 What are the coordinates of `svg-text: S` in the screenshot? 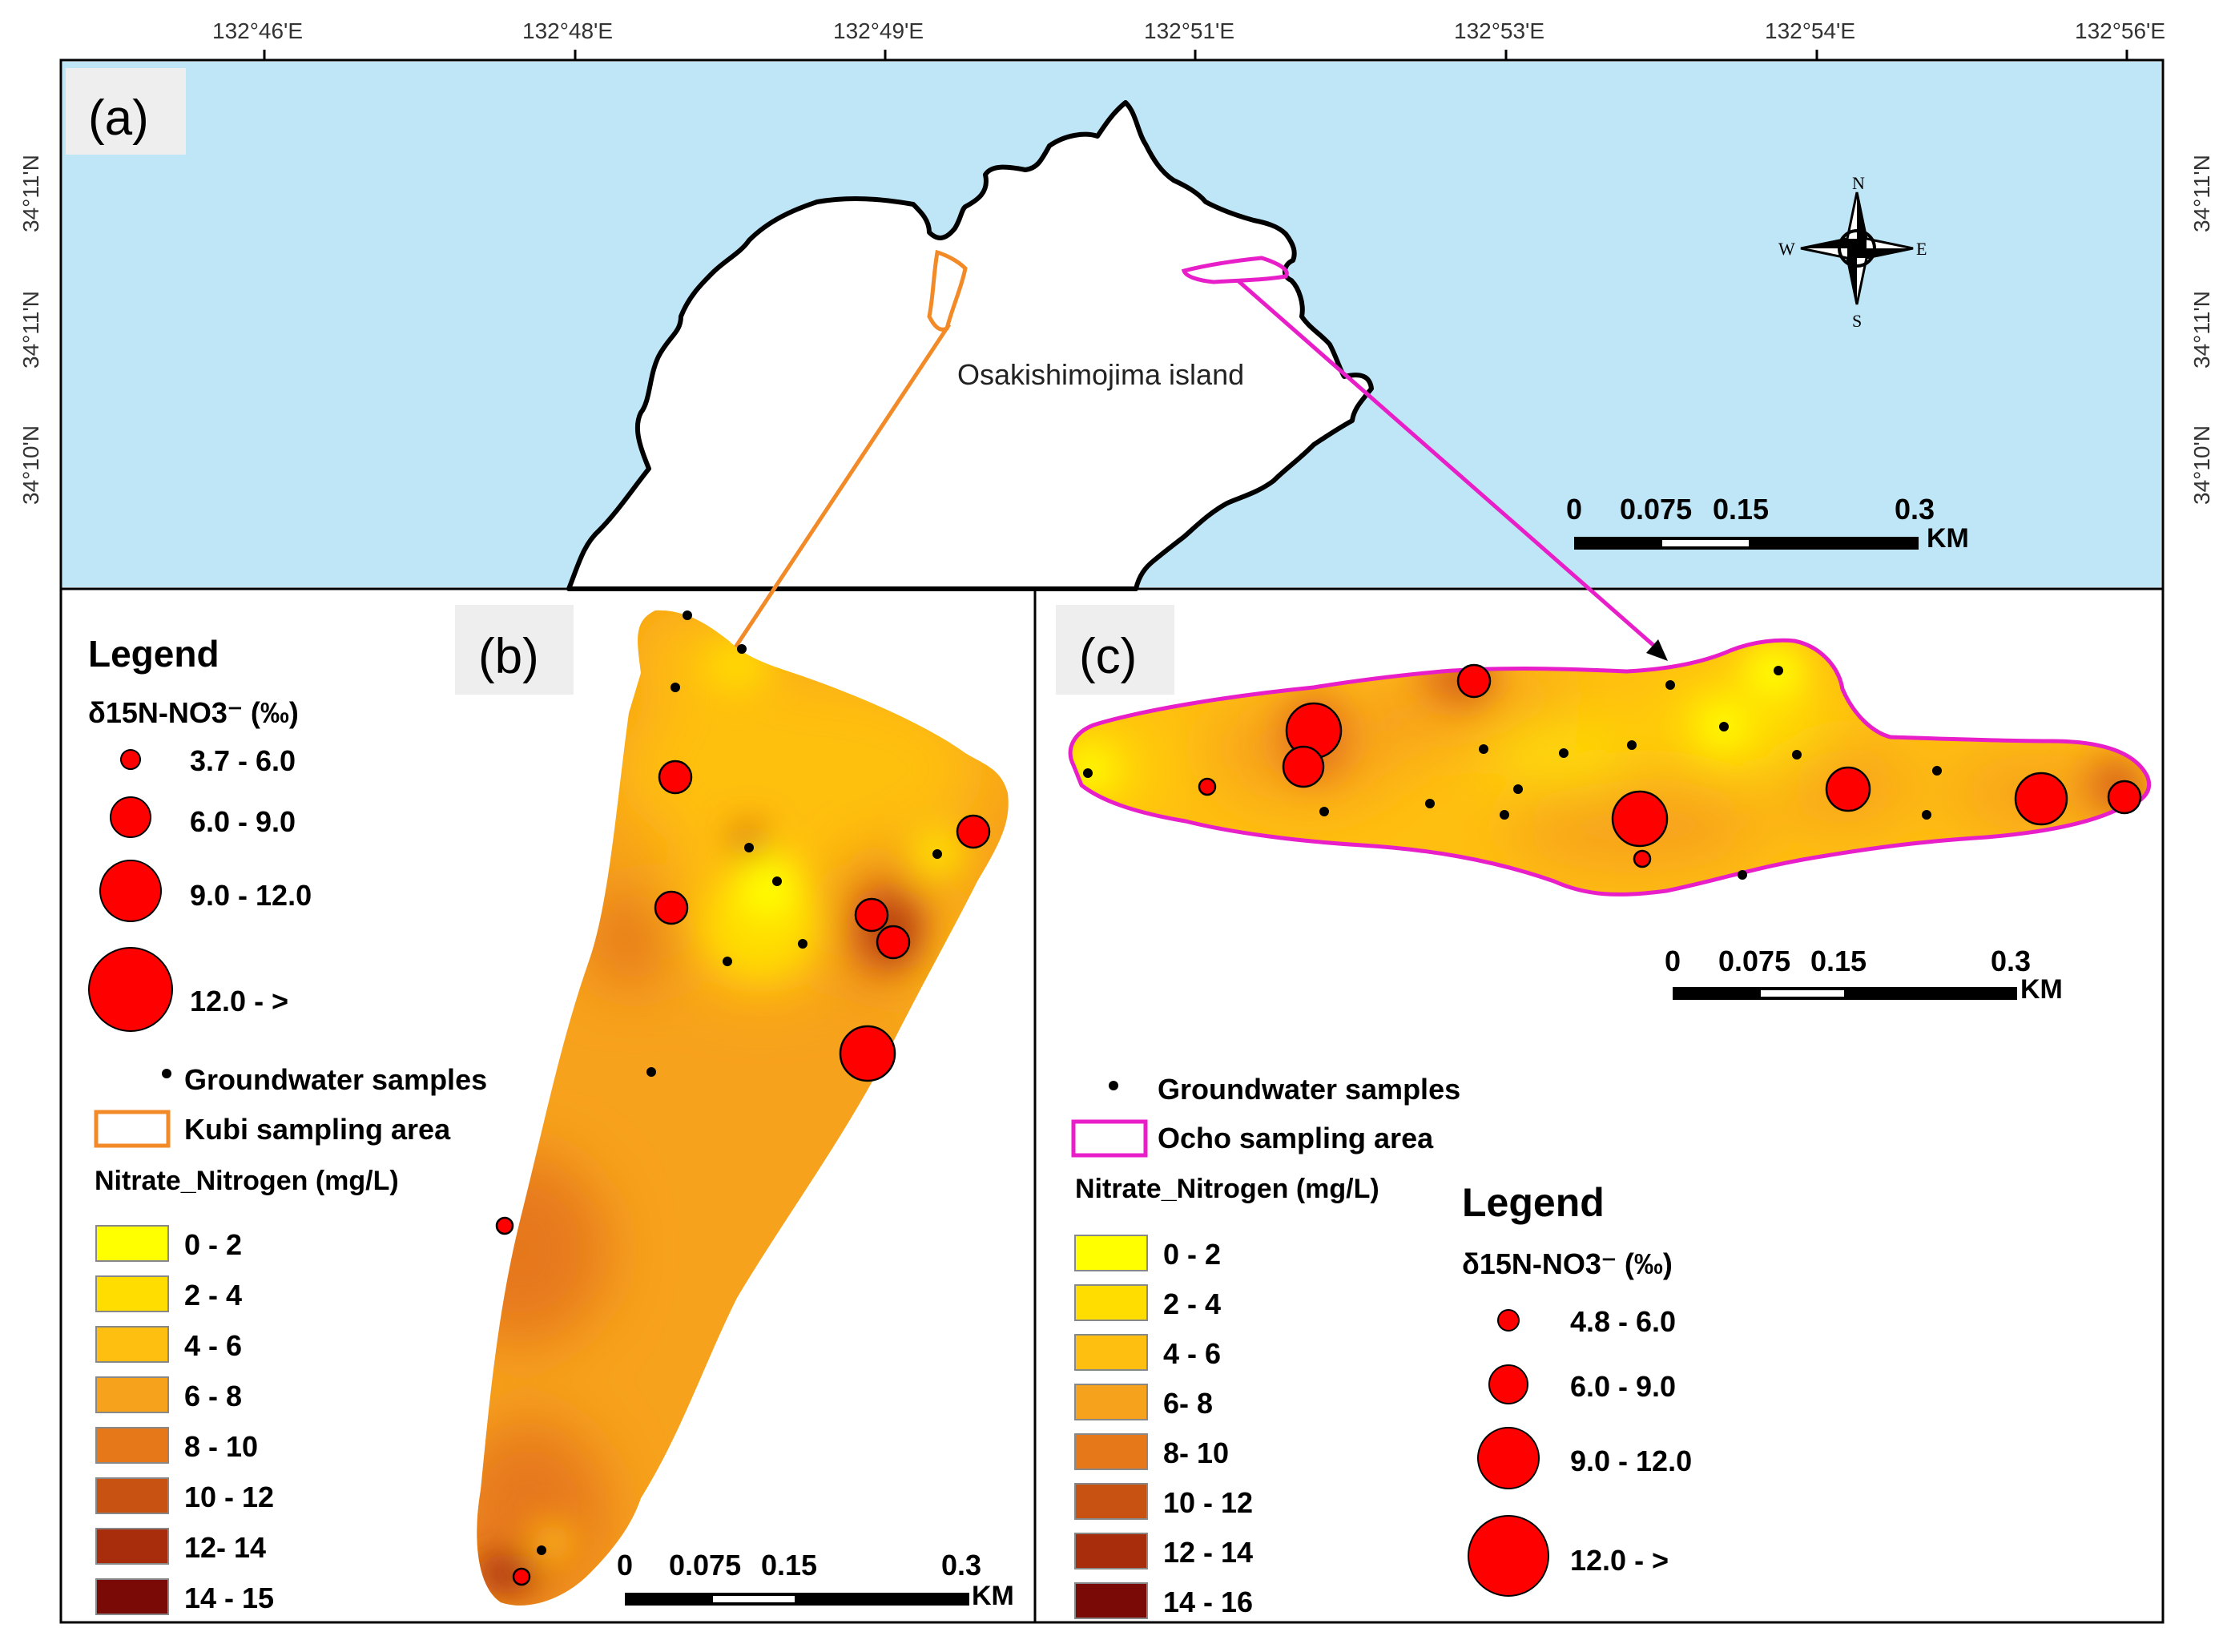 It's located at (1857, 321).